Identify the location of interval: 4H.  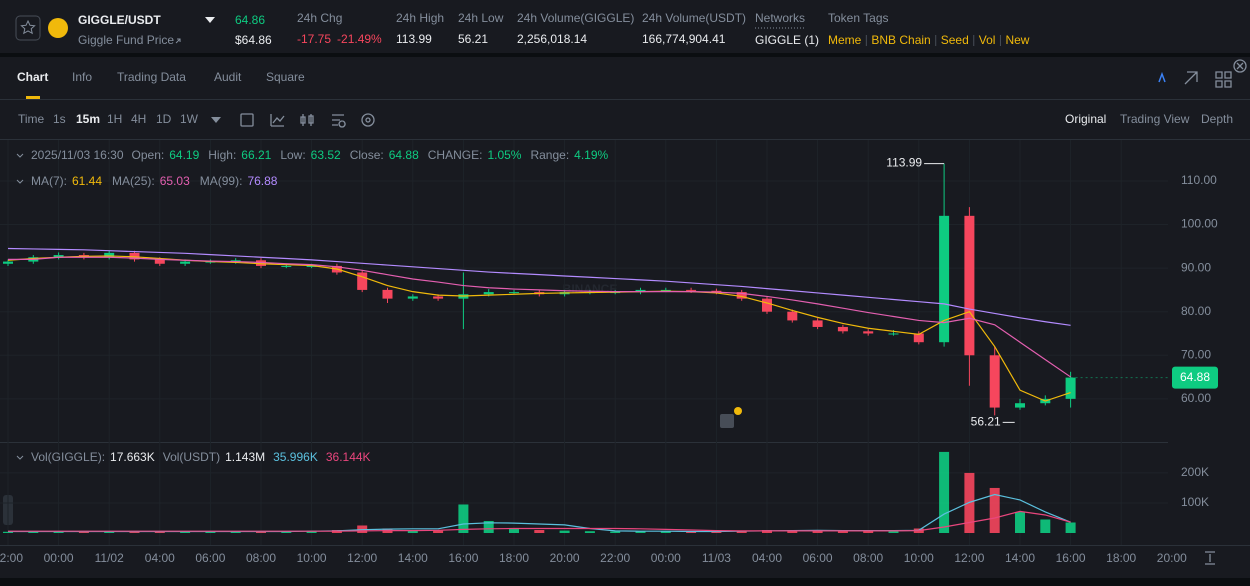
(138, 119).